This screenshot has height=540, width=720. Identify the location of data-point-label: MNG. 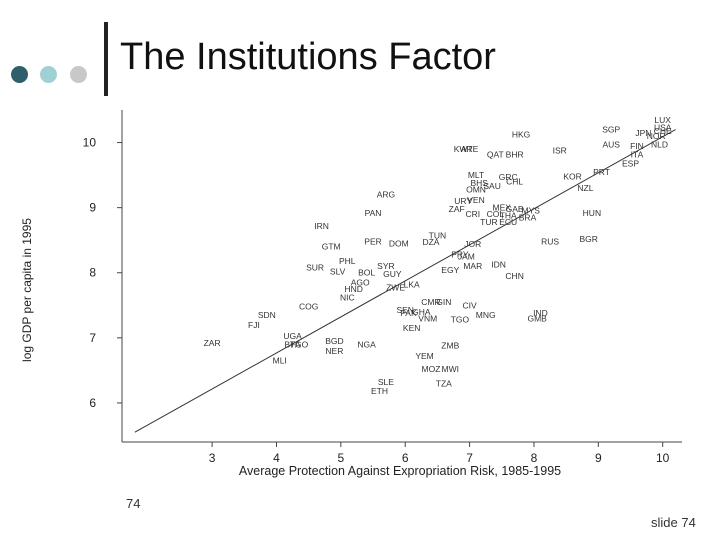
(486, 315).